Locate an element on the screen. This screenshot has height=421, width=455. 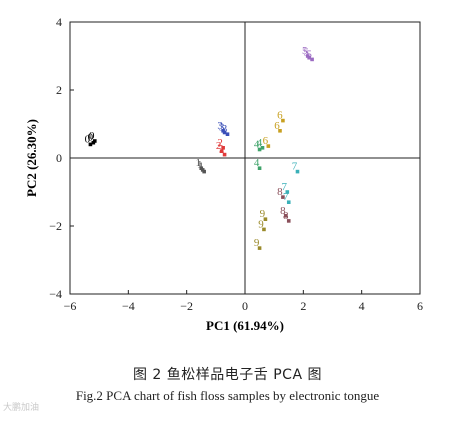
x-tick-label: 0 is located at coordinates (245, 306).